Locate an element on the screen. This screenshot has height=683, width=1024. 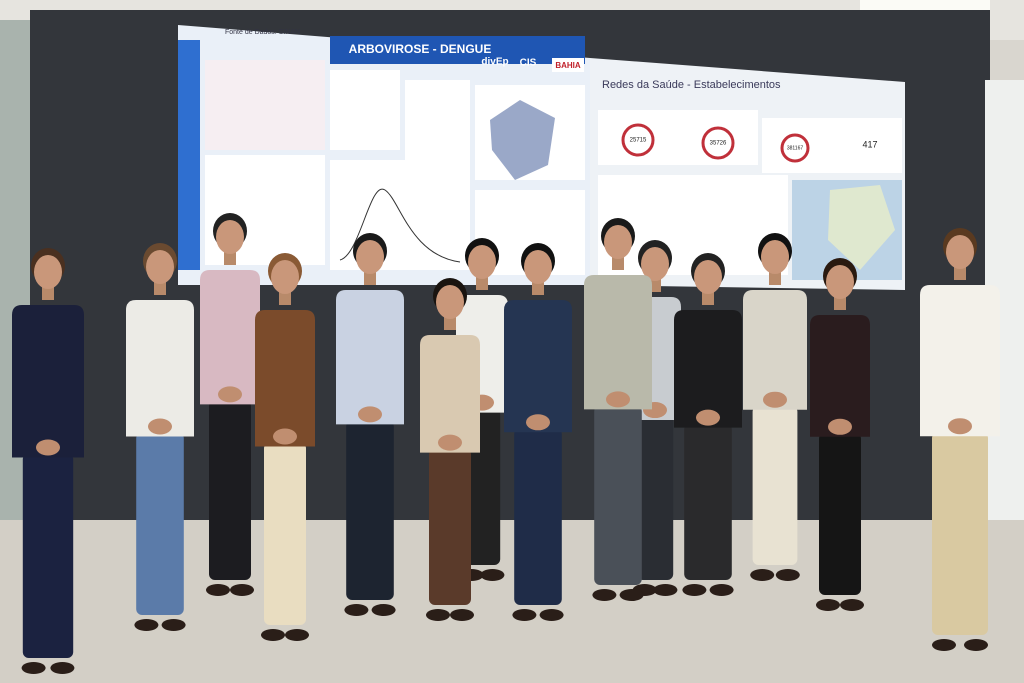
title-bar is located at coordinates (457, 50).